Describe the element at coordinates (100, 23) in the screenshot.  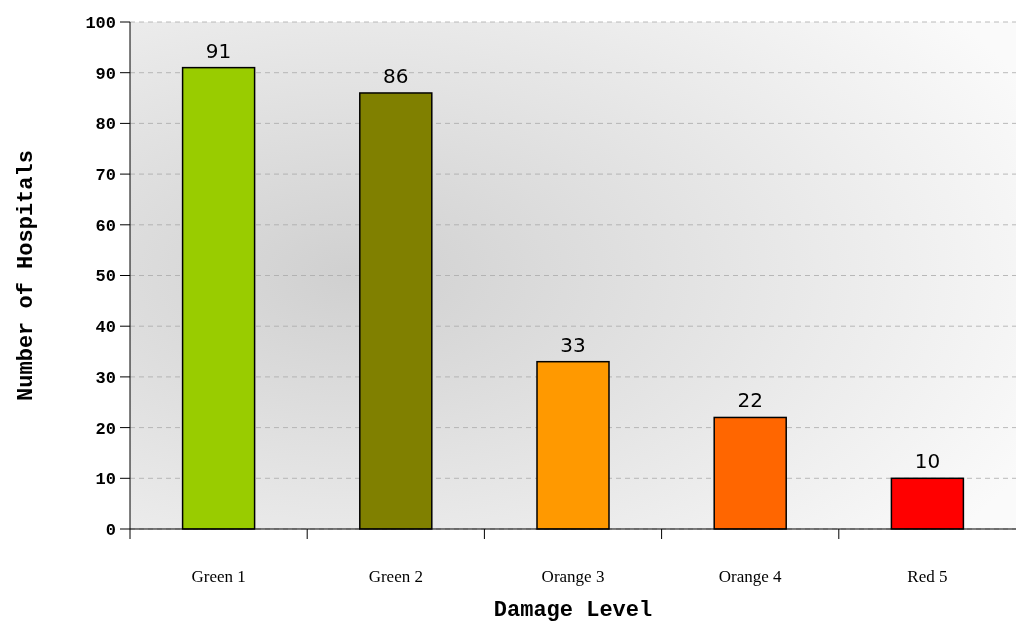
I see `y-tick-label: 100` at that location.